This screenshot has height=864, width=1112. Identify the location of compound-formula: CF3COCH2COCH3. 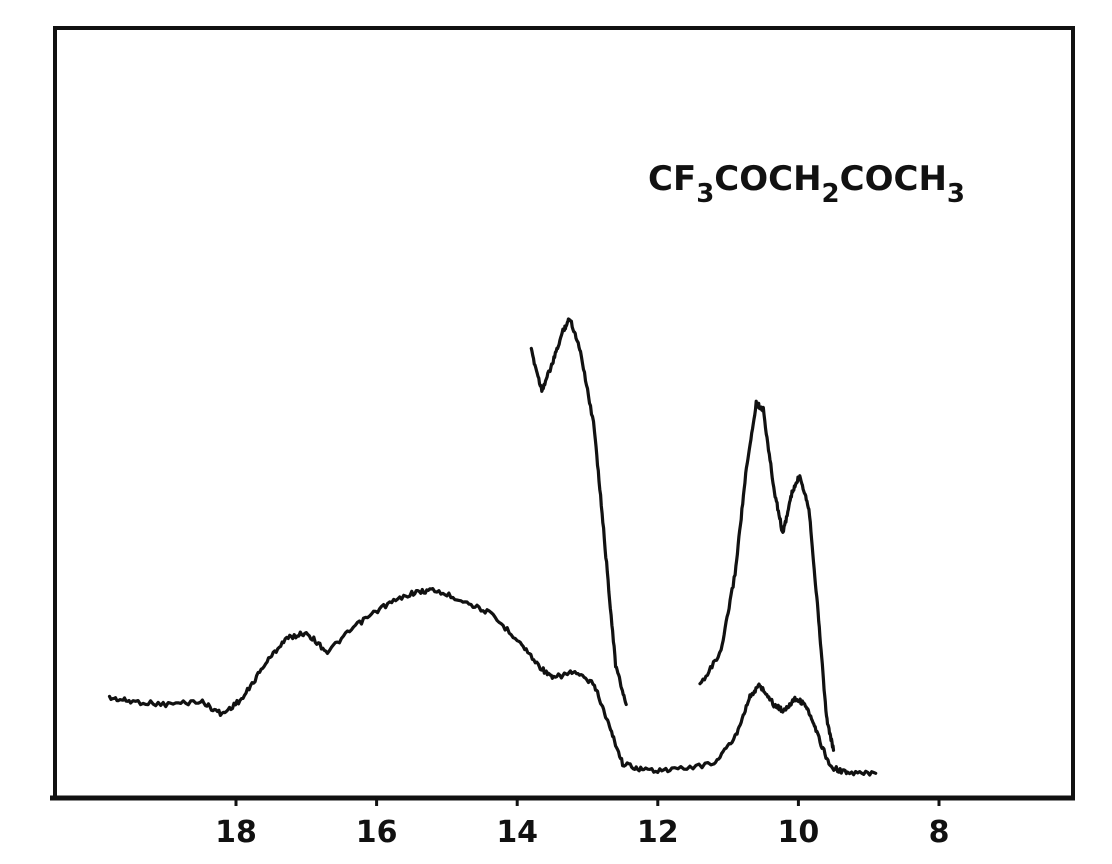
(806, 184).